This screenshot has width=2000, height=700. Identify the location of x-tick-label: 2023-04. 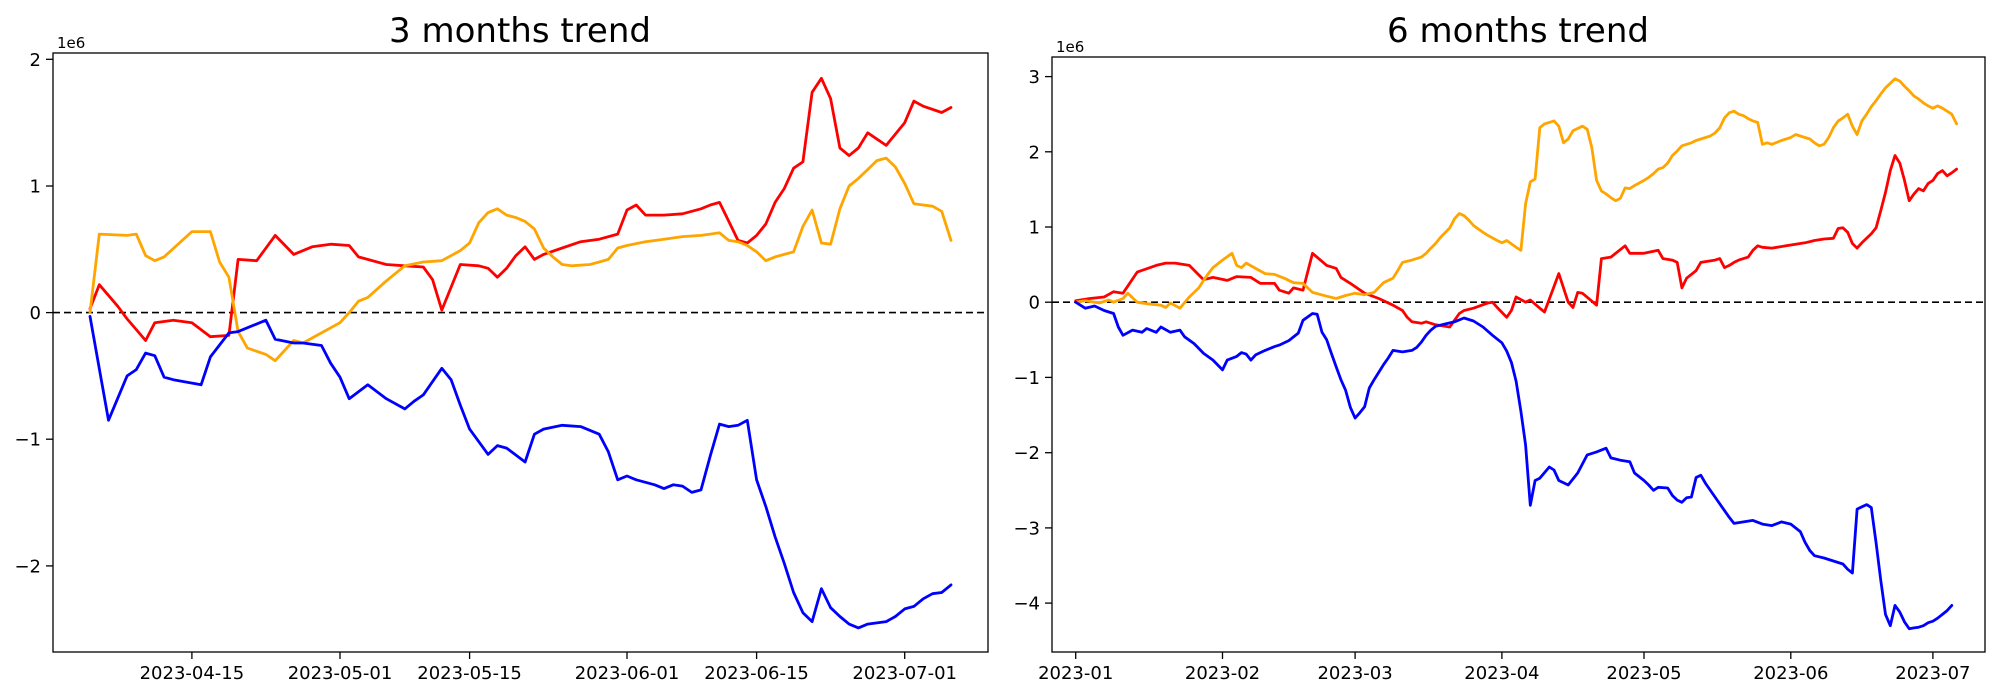
(1501, 673).